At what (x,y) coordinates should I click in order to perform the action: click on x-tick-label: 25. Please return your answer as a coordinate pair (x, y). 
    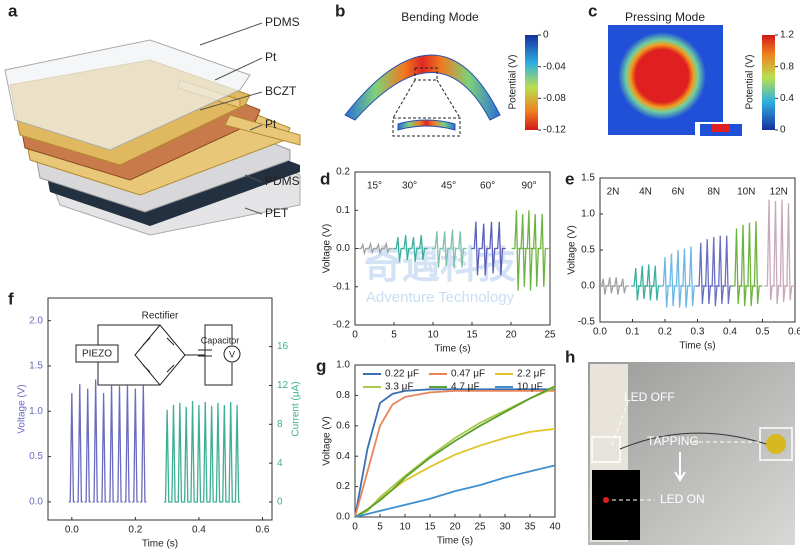
    Looking at the image, I should click on (480, 527).